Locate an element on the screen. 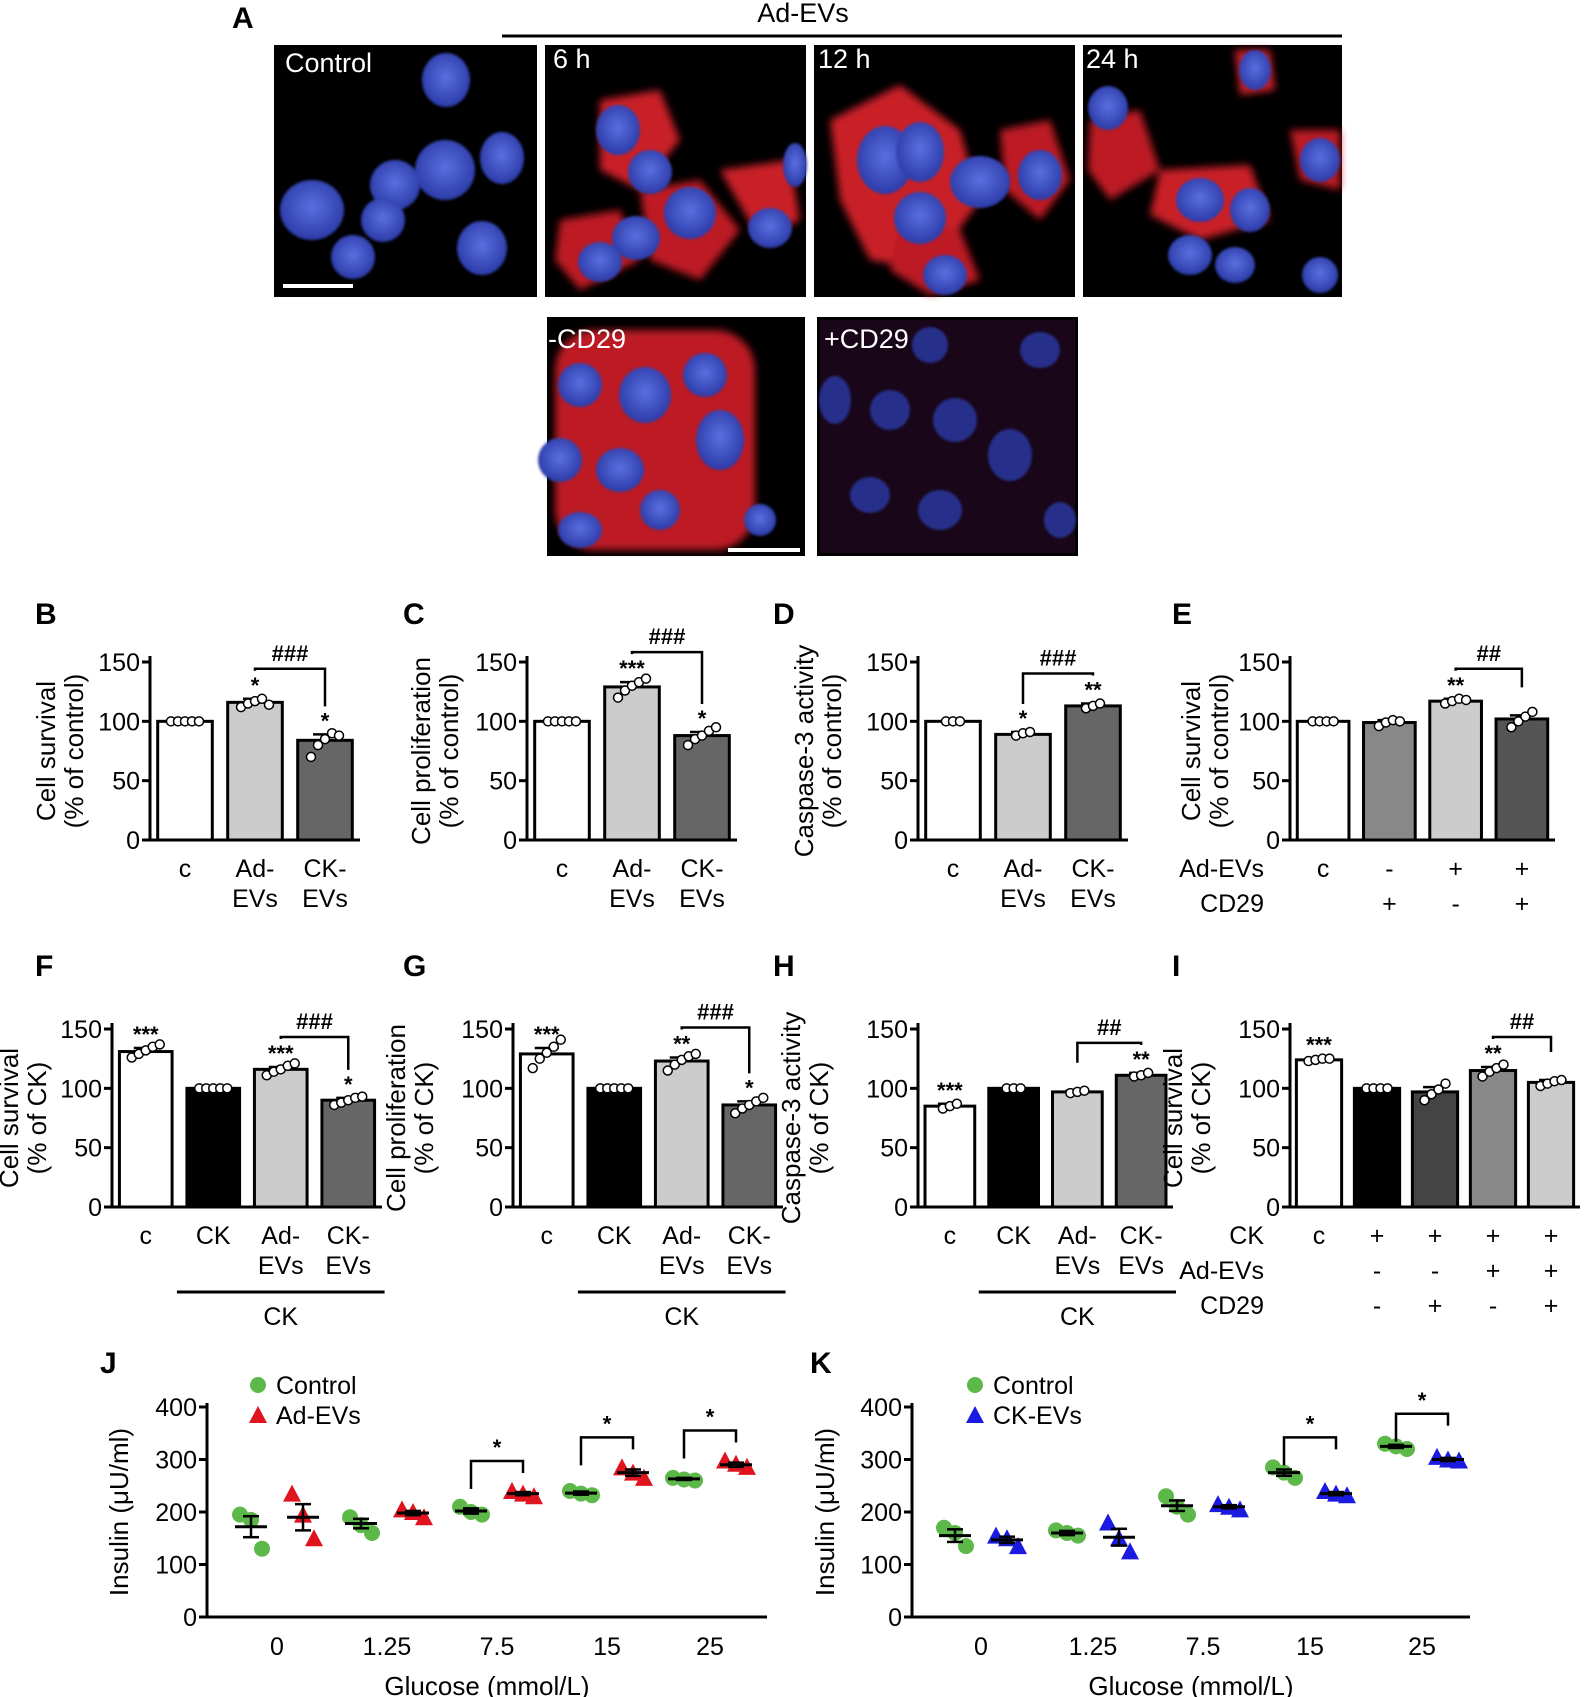 This screenshot has width=1587, height=1697. bracket-label: ## is located at coordinates (1109, 1027).